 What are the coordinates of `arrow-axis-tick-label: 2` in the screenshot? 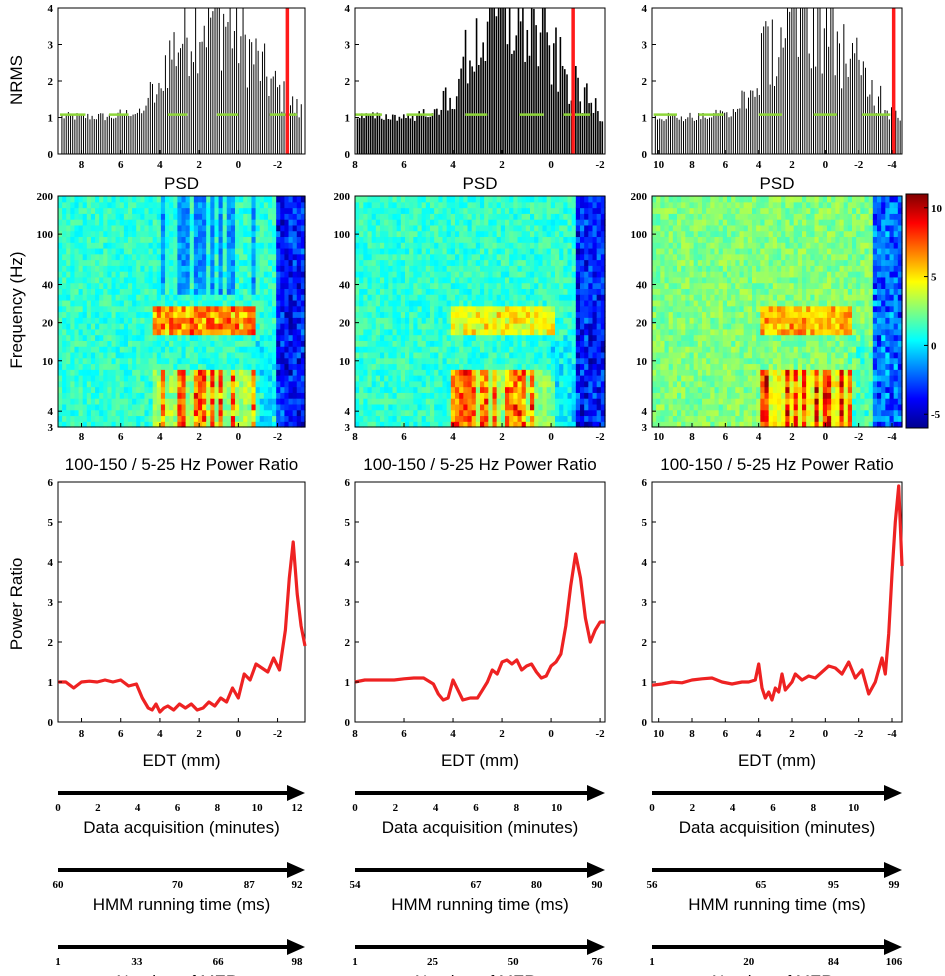 It's located at (693, 808).